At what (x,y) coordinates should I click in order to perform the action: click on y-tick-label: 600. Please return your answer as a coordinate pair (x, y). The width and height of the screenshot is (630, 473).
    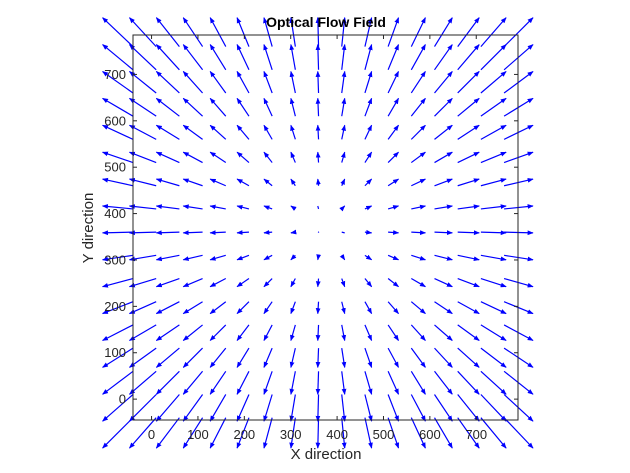
    Looking at the image, I should click on (115, 120).